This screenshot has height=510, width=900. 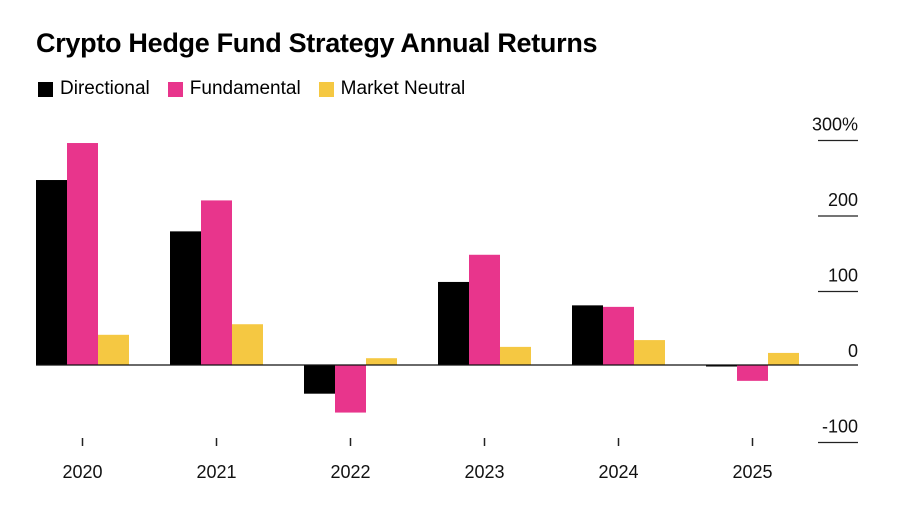 I want to click on y-tick-label: -100, so click(x=840, y=427).